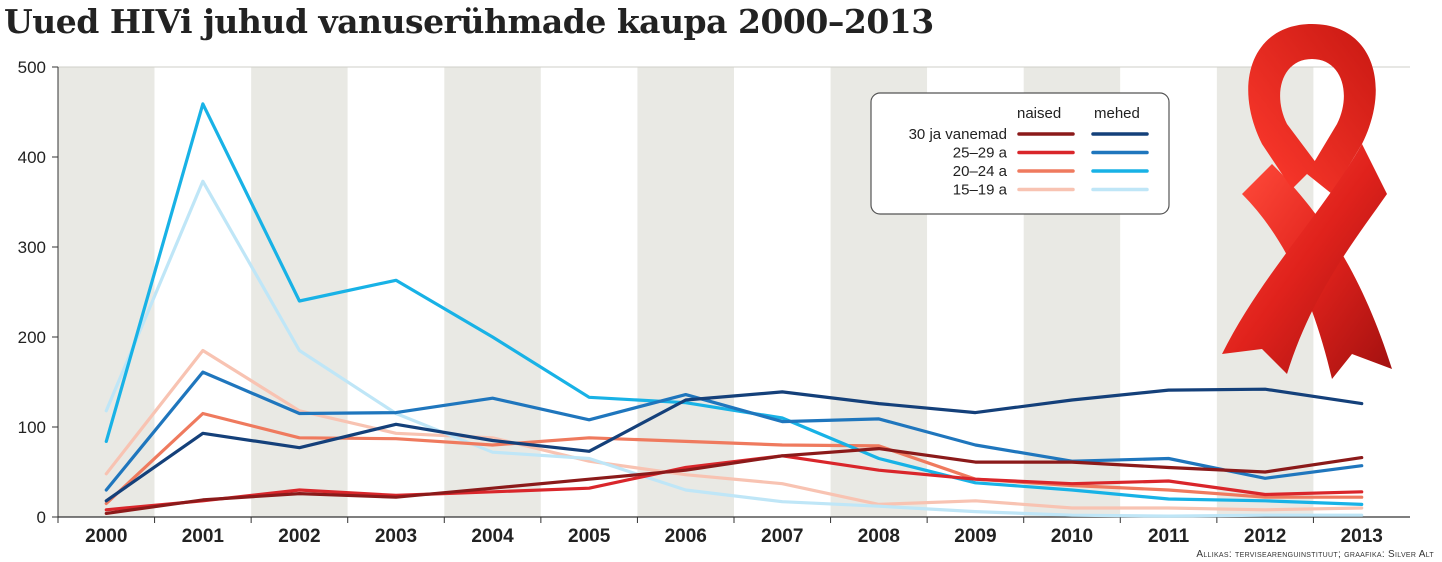 This screenshot has height=562, width=1442. Describe the element at coordinates (1169, 536) in the screenshot. I see `x-tick-label: 2011` at that location.